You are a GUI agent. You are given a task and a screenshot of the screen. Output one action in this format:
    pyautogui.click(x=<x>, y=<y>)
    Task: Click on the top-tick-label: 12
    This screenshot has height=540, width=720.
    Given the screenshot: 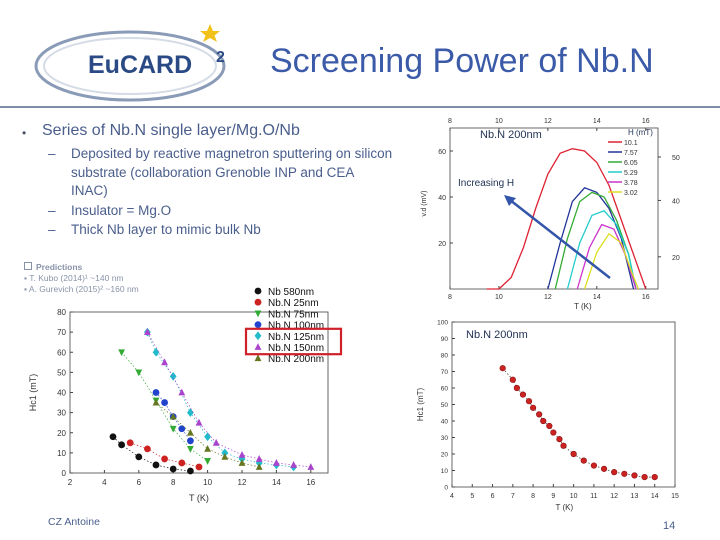 What is the action you would take?
    pyautogui.click(x=548, y=121)
    